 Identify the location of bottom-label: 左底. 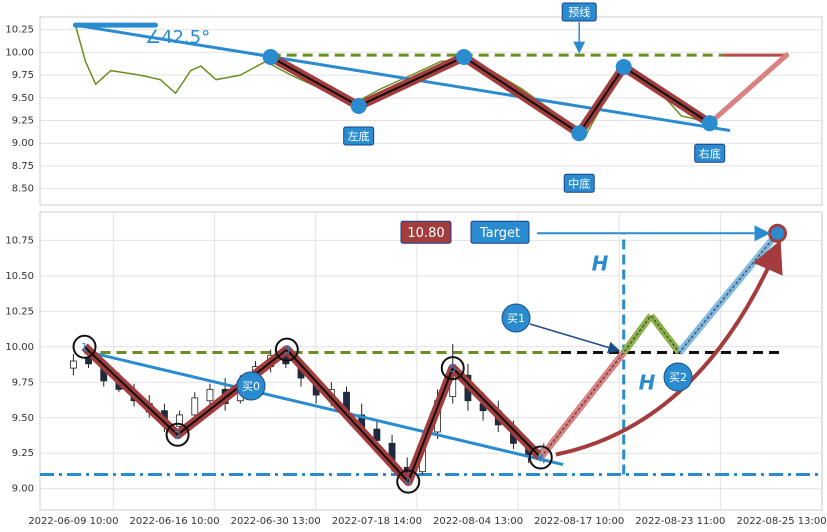
(359, 136).